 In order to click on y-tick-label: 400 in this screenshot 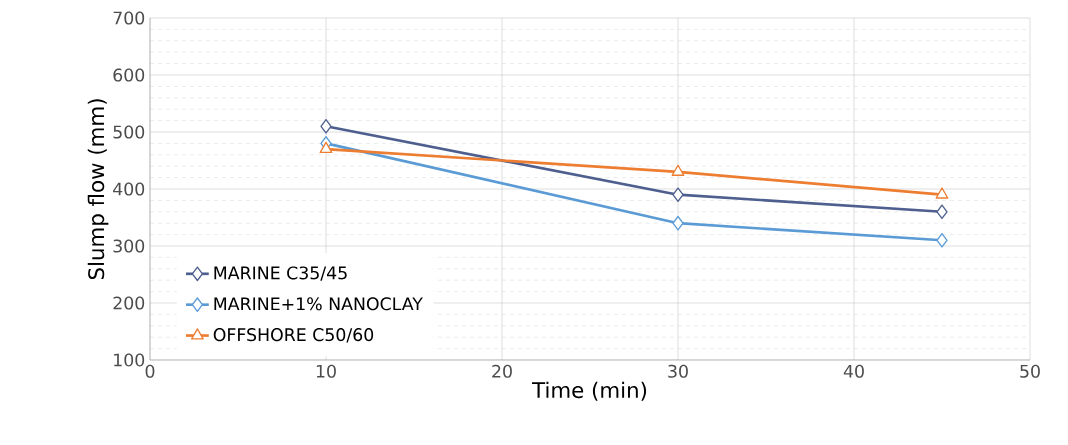, I will do `click(129, 189)`.